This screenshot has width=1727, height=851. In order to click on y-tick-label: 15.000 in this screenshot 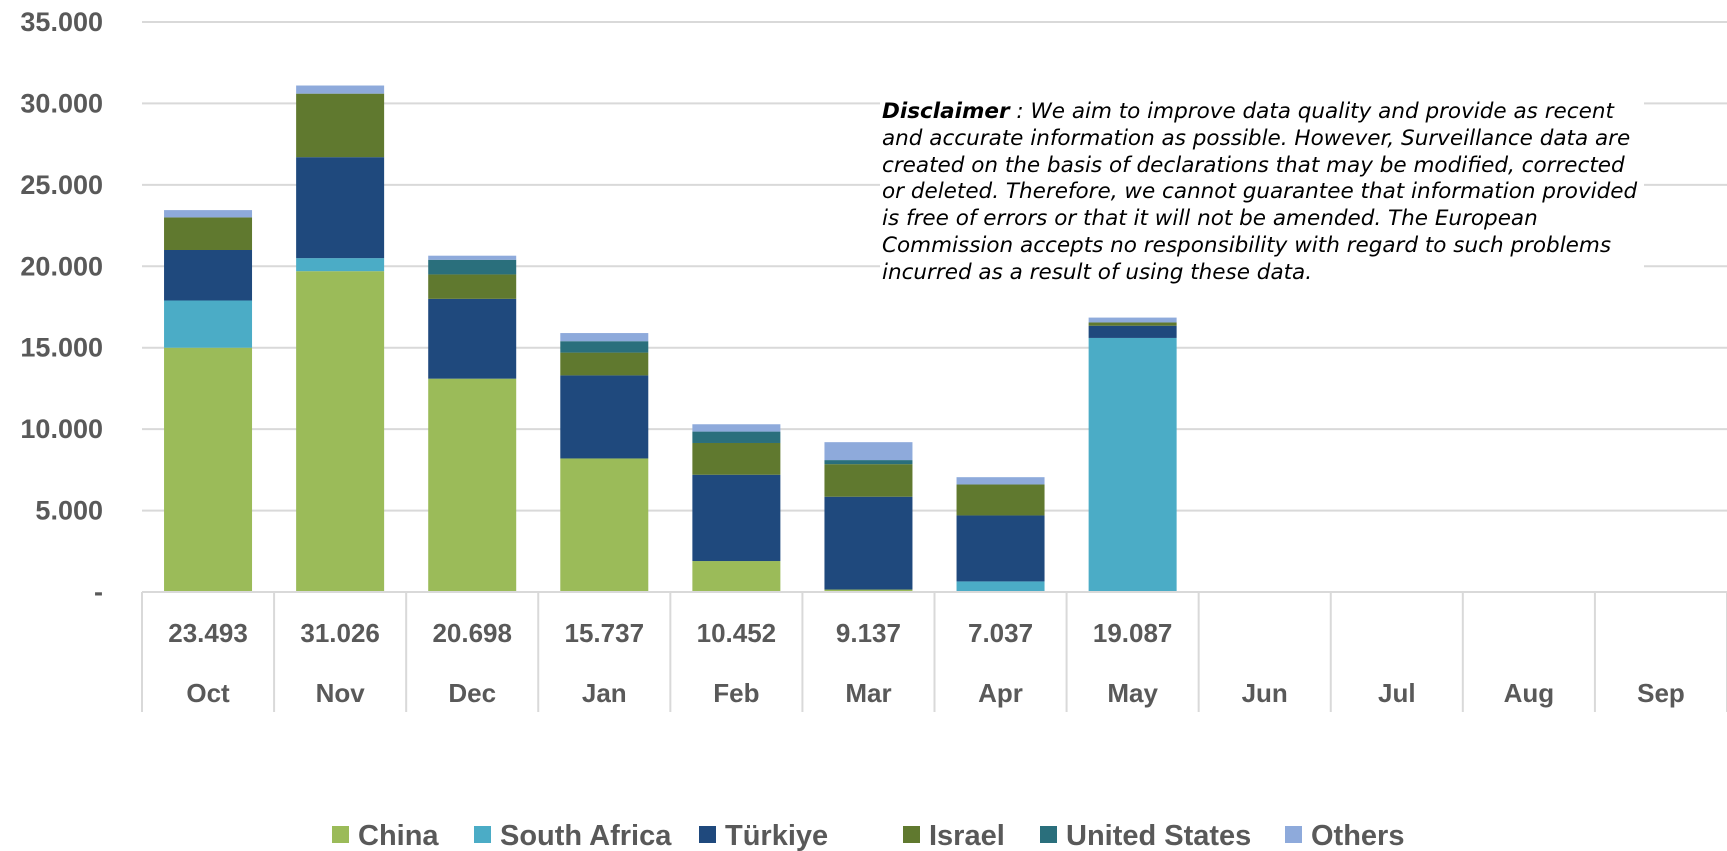, I will do `click(61, 348)`.